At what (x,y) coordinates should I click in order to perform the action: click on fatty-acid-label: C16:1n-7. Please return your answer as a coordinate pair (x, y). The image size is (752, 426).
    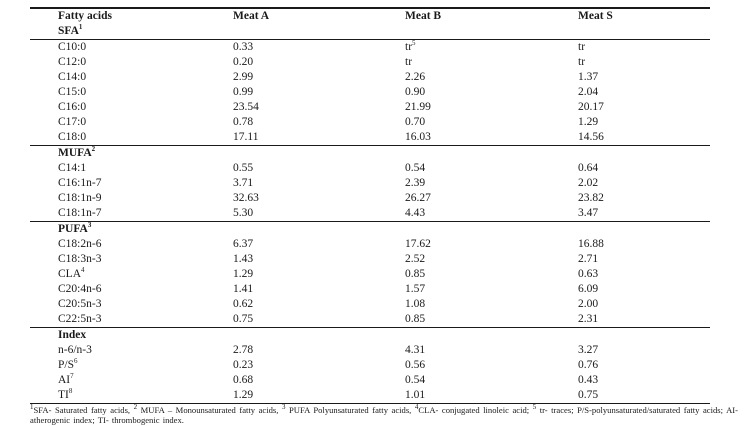
    Looking at the image, I should click on (80, 183).